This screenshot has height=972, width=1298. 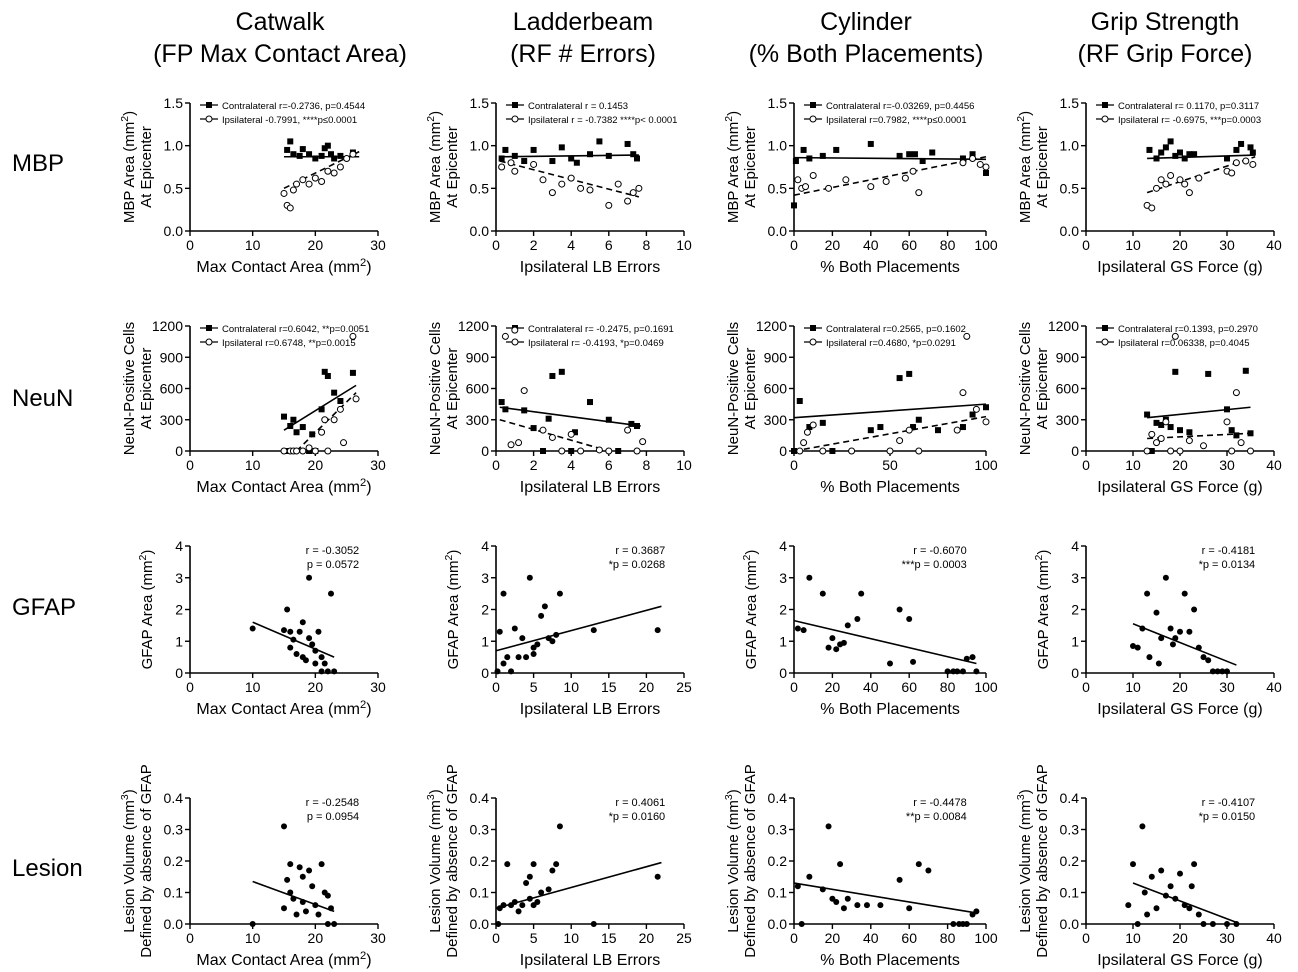 What do you see at coordinates (1229, 803) in the screenshot?
I see `stats-annotation: r = -0.4107` at bounding box center [1229, 803].